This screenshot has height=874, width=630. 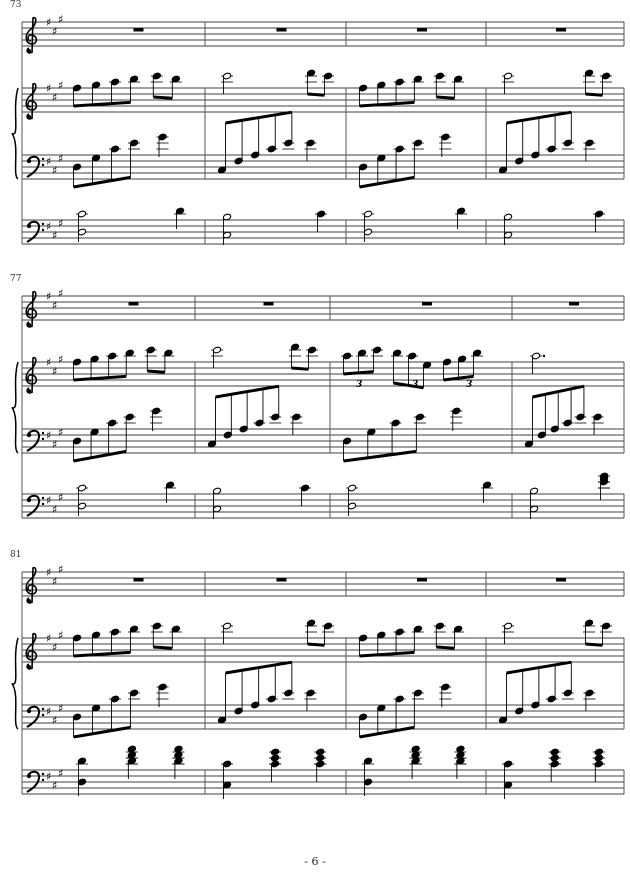 I want to click on dot, so click(x=544, y=356).